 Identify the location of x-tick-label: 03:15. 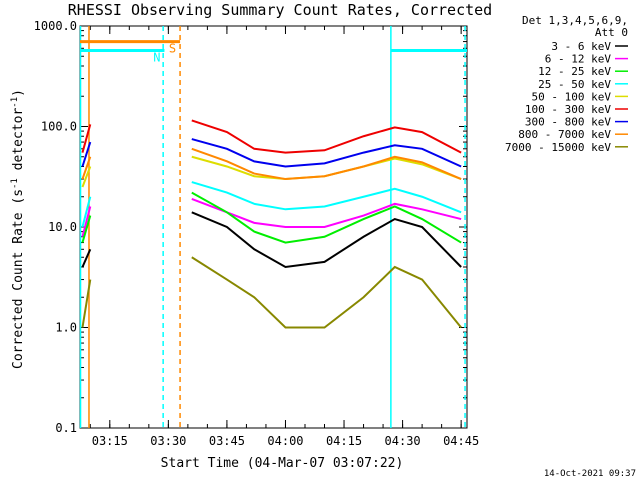
(110, 441).